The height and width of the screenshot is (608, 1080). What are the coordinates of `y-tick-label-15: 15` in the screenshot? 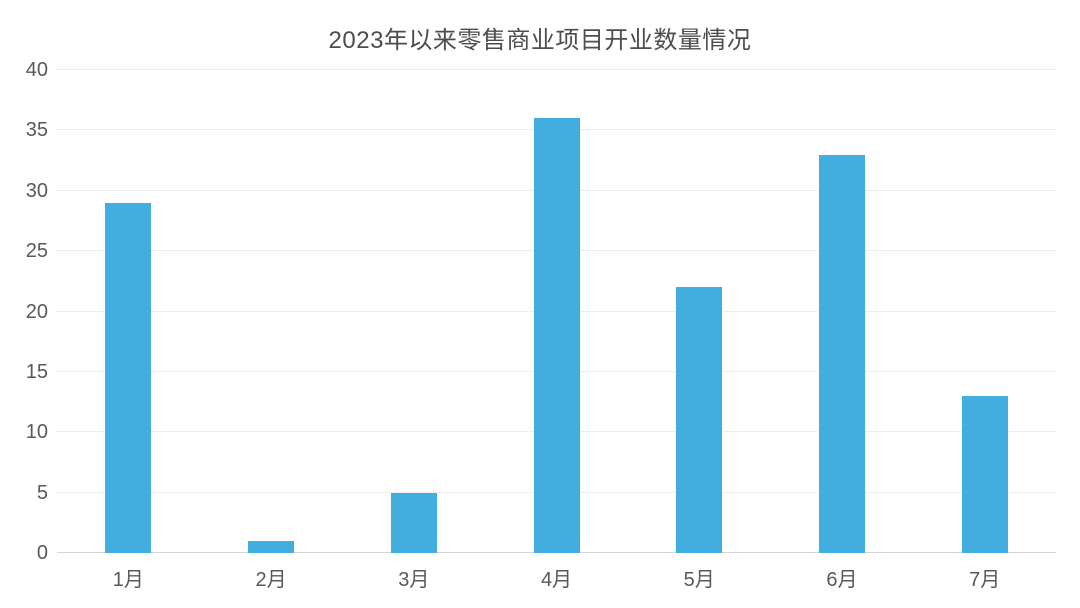 It's located at (36, 371).